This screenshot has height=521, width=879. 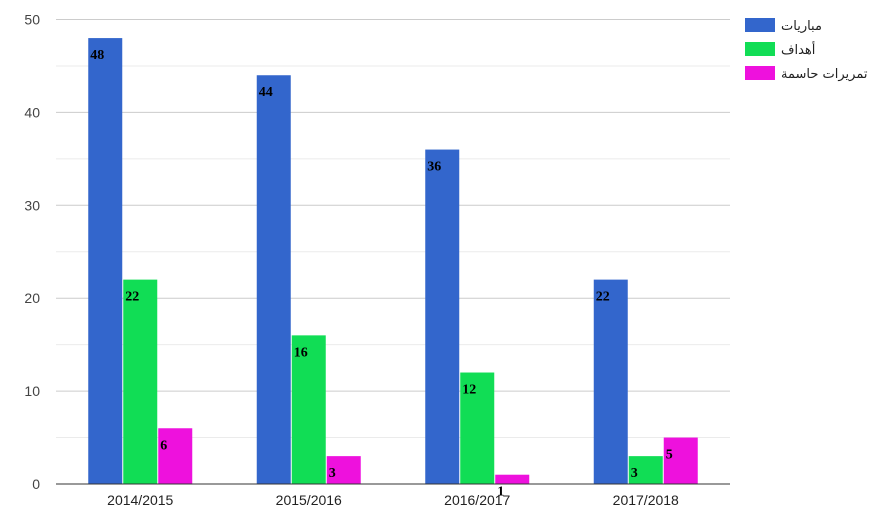 I want to click on y-tick-label: 10, so click(x=32, y=391).